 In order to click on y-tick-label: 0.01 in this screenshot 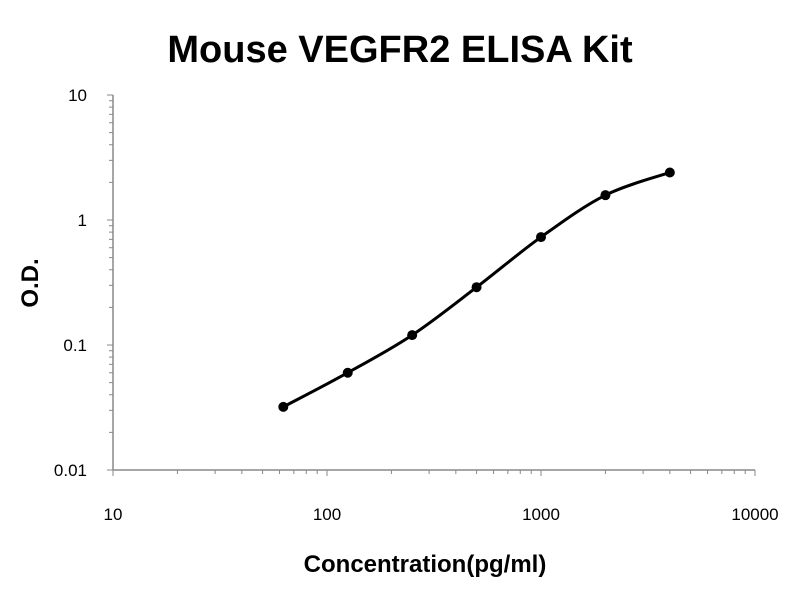, I will do `click(70, 470)`.